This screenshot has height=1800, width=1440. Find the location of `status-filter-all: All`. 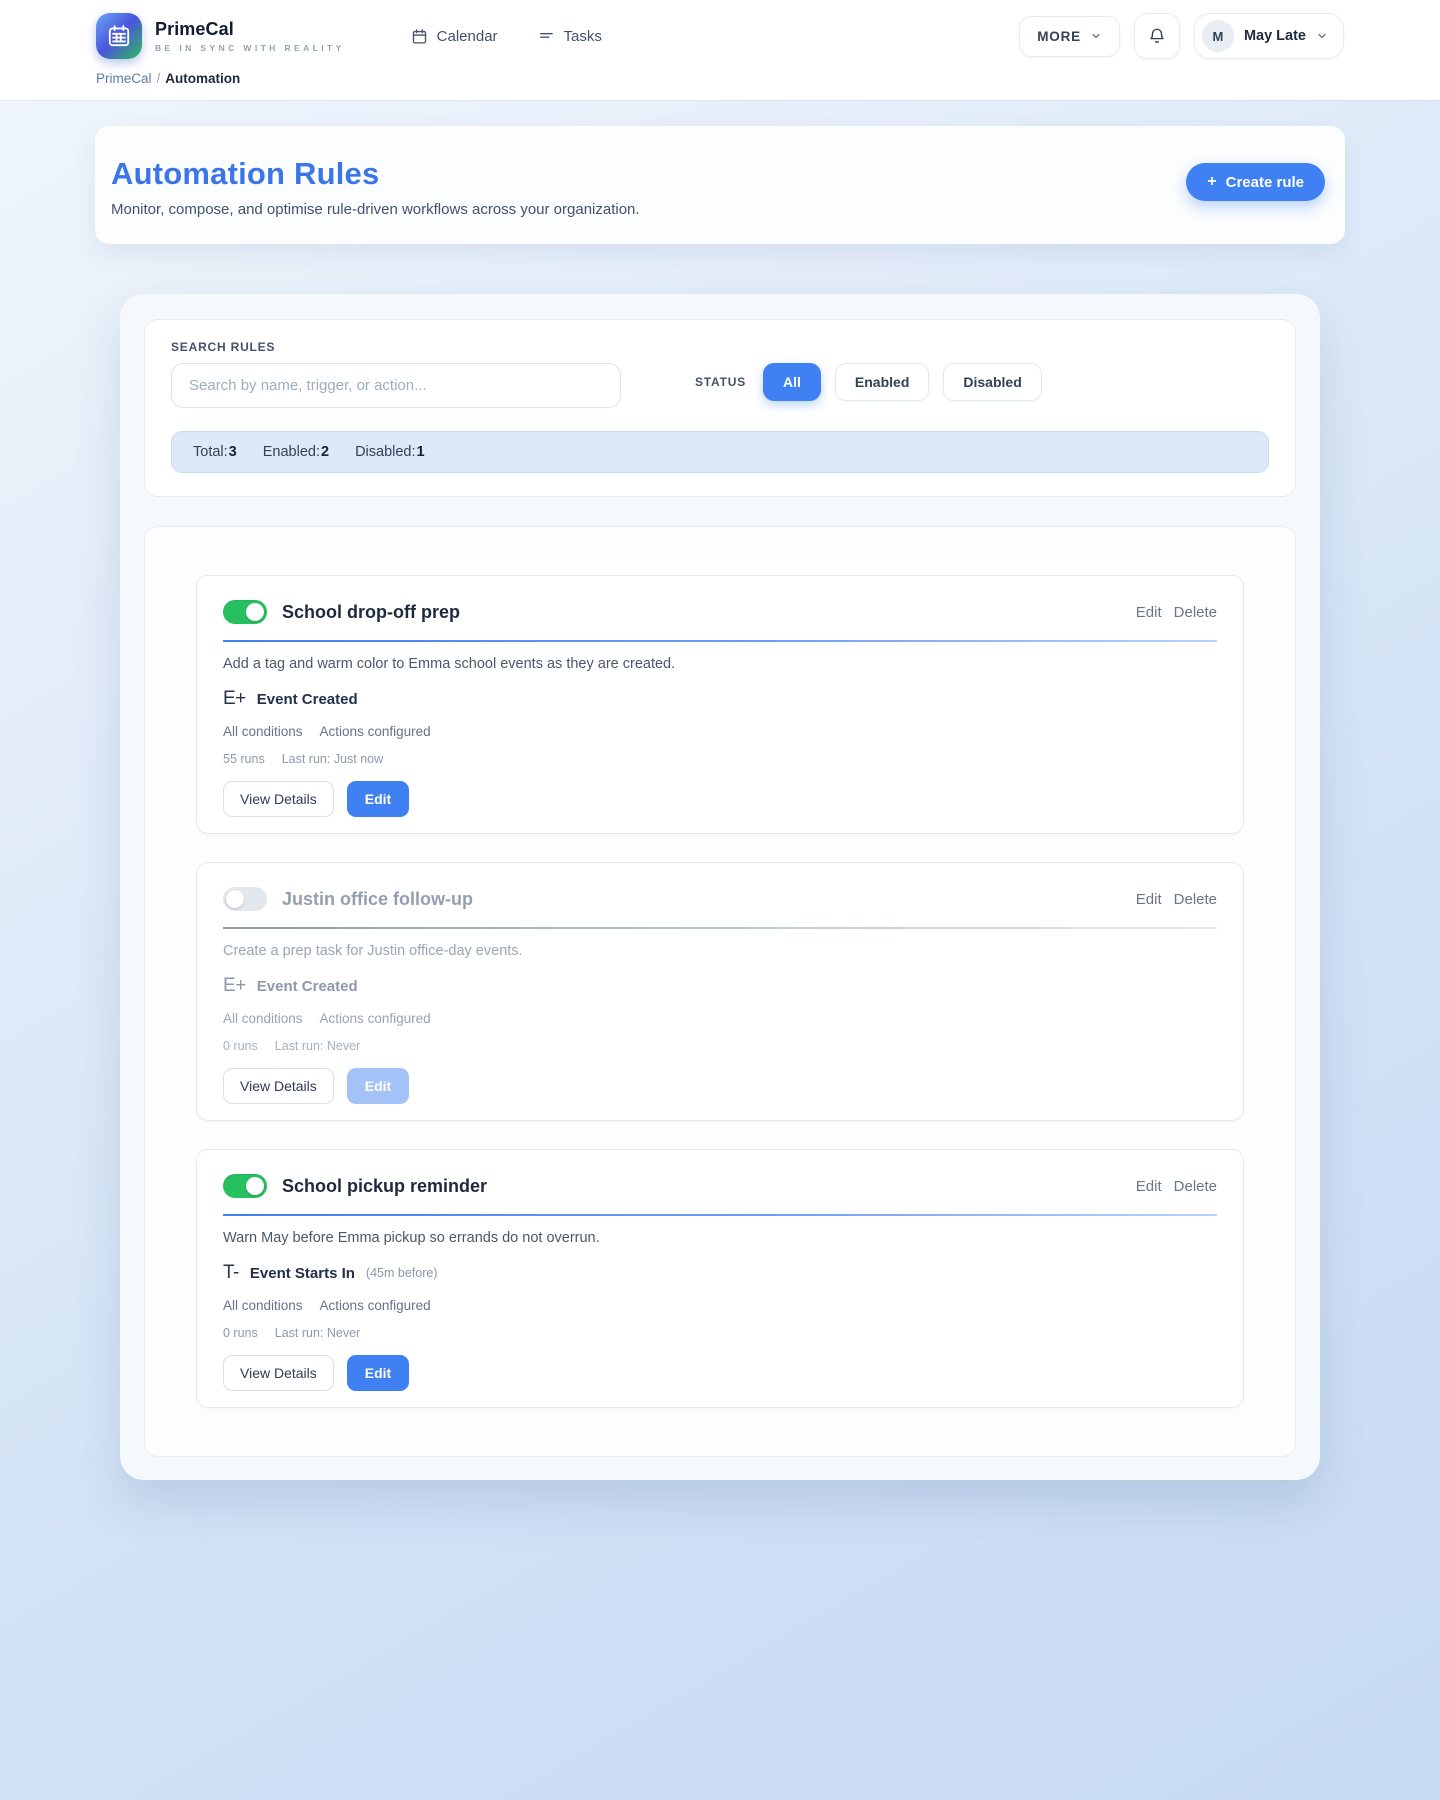

status-filter-all: All is located at coordinates (792, 382).